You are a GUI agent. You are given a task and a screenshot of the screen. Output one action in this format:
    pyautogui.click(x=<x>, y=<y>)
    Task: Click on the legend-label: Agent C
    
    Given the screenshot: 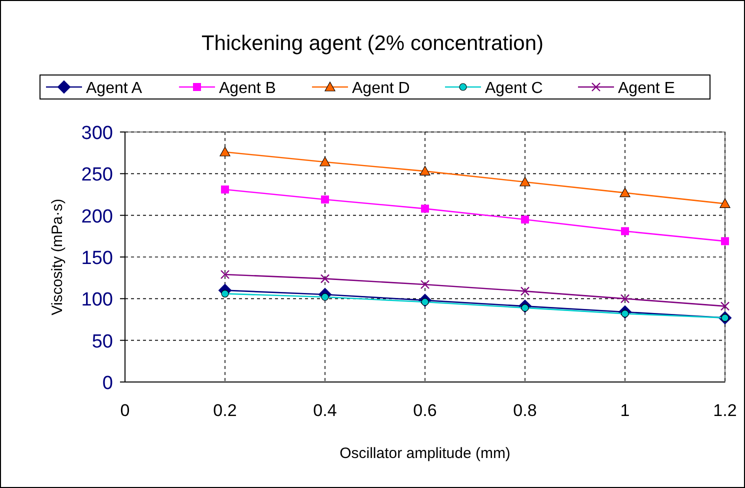 What is the action you would take?
    pyautogui.click(x=514, y=88)
    